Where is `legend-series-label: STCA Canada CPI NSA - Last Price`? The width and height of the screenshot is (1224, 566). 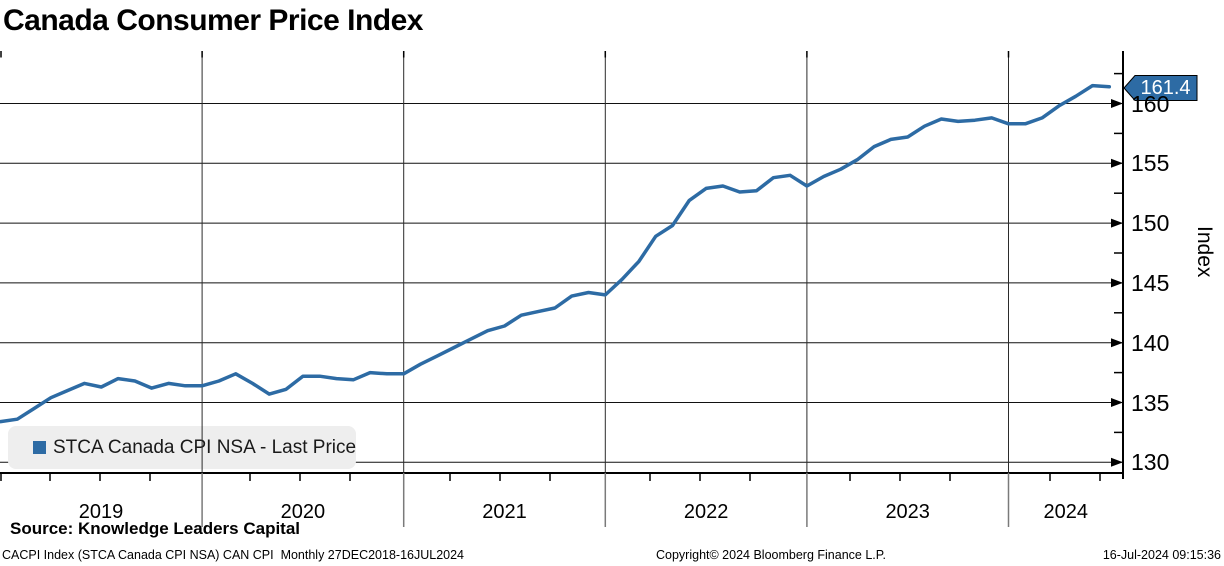
legend-series-label: STCA Canada CPI NSA - Last Price is located at coordinates (205, 447).